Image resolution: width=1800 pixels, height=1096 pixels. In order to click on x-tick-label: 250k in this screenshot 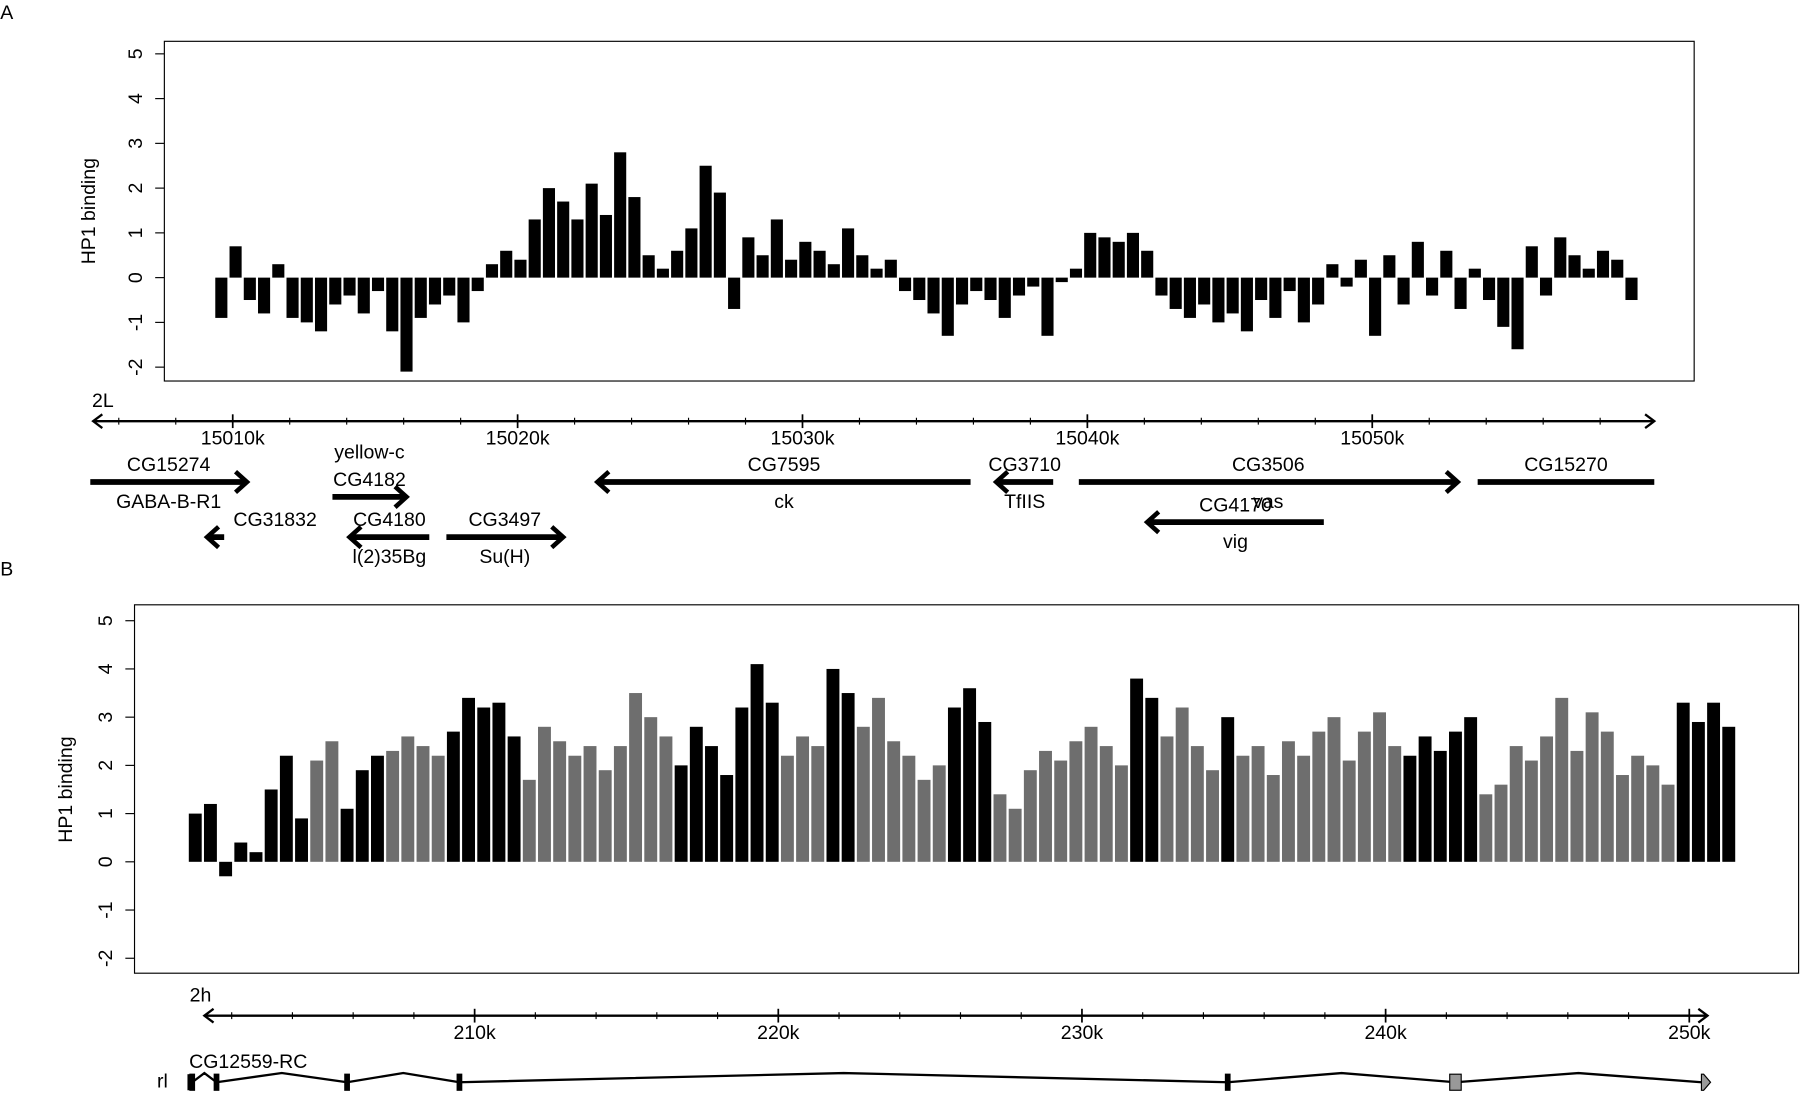, I will do `click(1689, 1033)`.